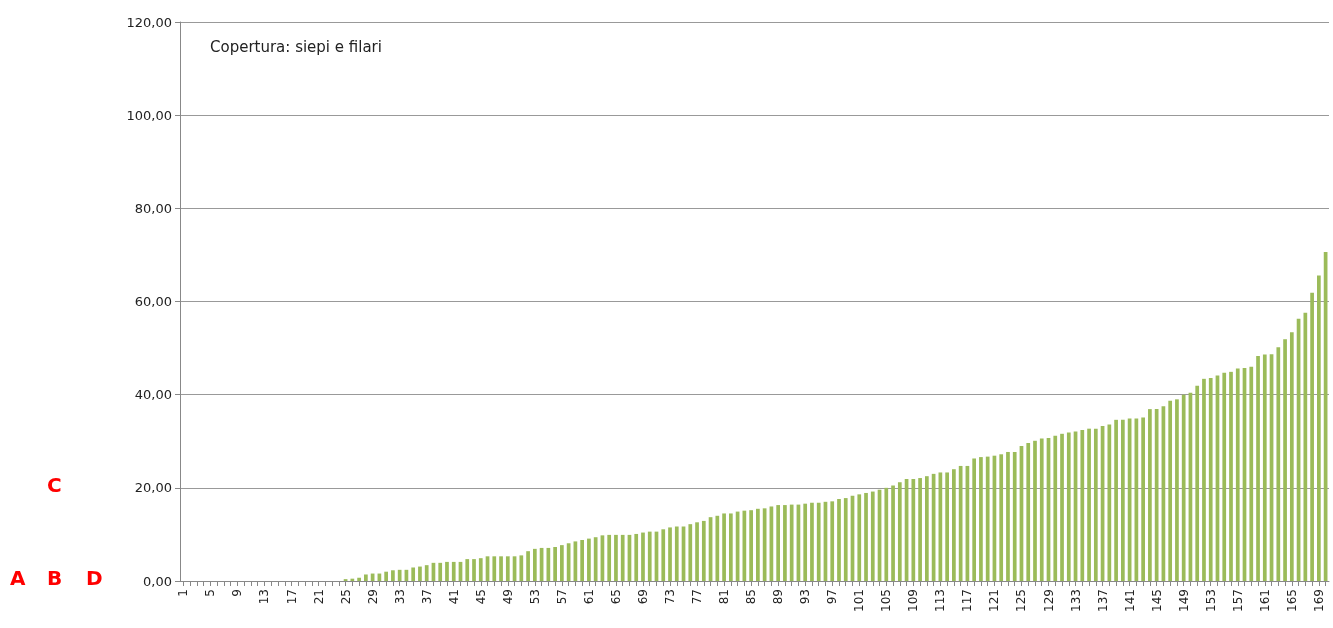 This screenshot has width=1333, height=628. I want to click on y-tick-label: 120,00, so click(149, 22).